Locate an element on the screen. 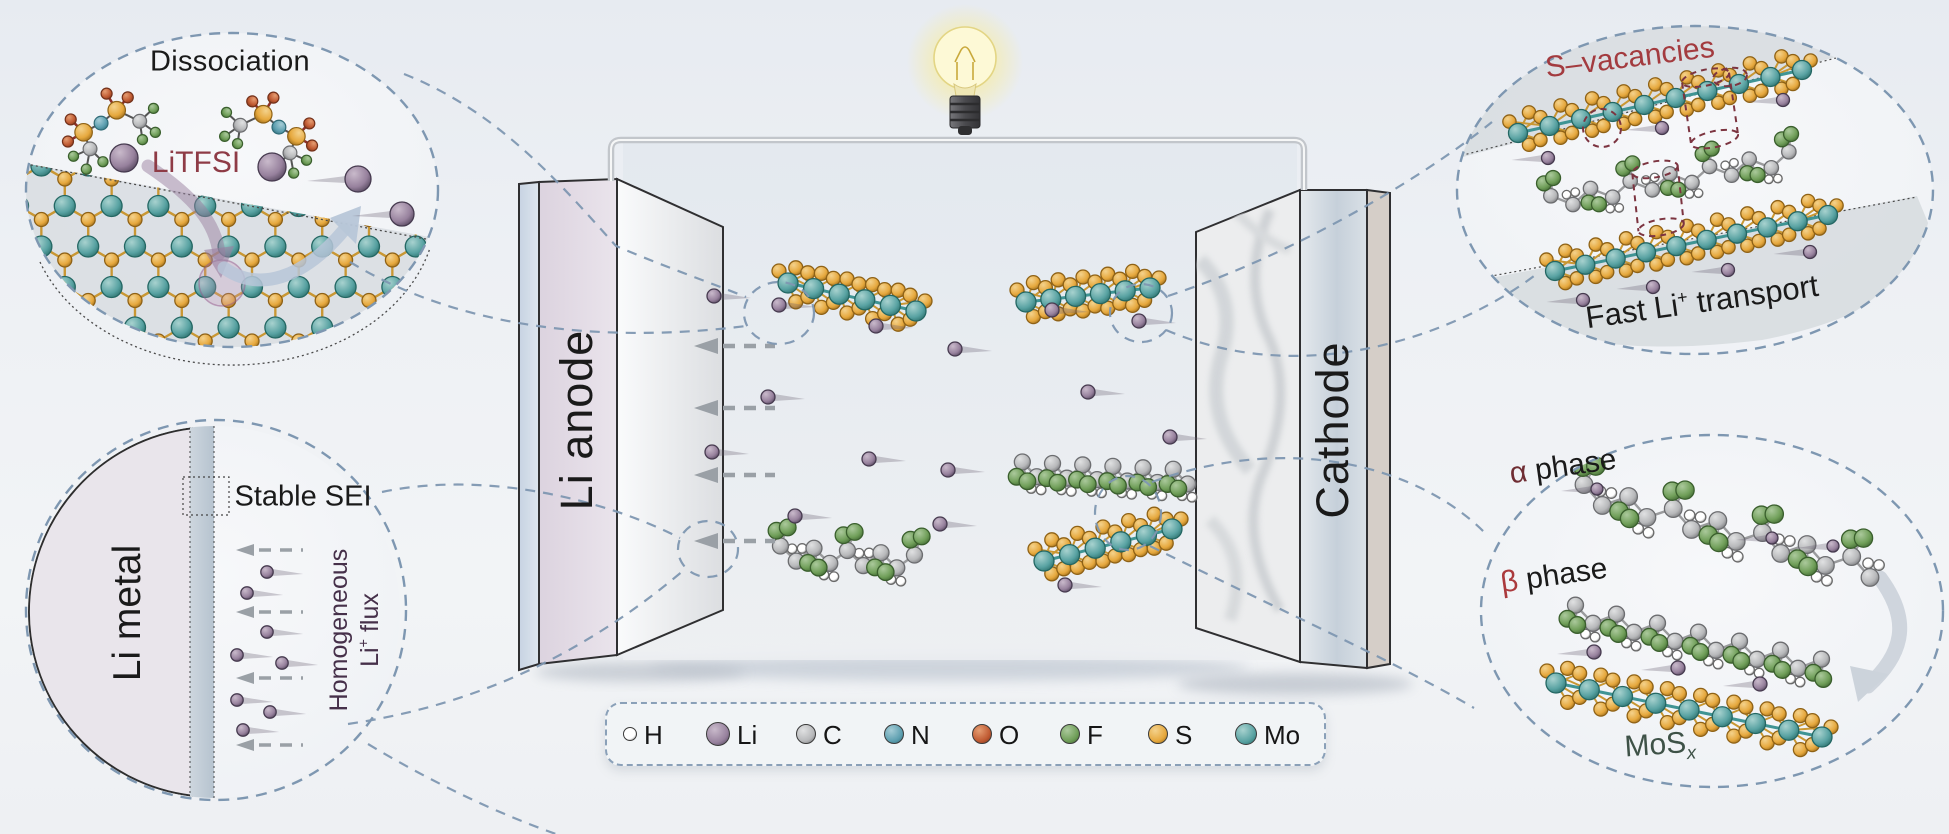 Image resolution: width=1949 pixels, height=834 pixels. li-ions is located at coordinates (955, 440).